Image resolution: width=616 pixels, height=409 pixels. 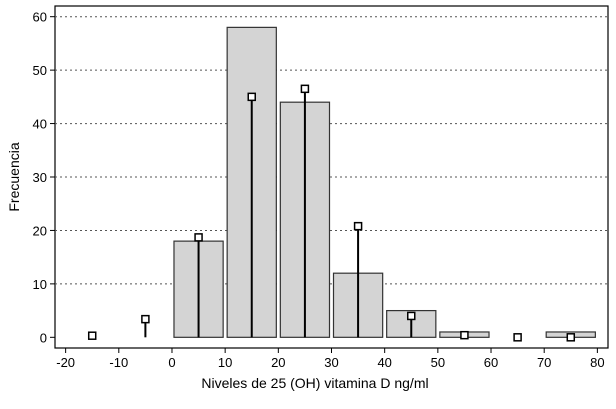 What do you see at coordinates (544, 362) in the screenshot?
I see `x-tick-label-70: 70` at bounding box center [544, 362].